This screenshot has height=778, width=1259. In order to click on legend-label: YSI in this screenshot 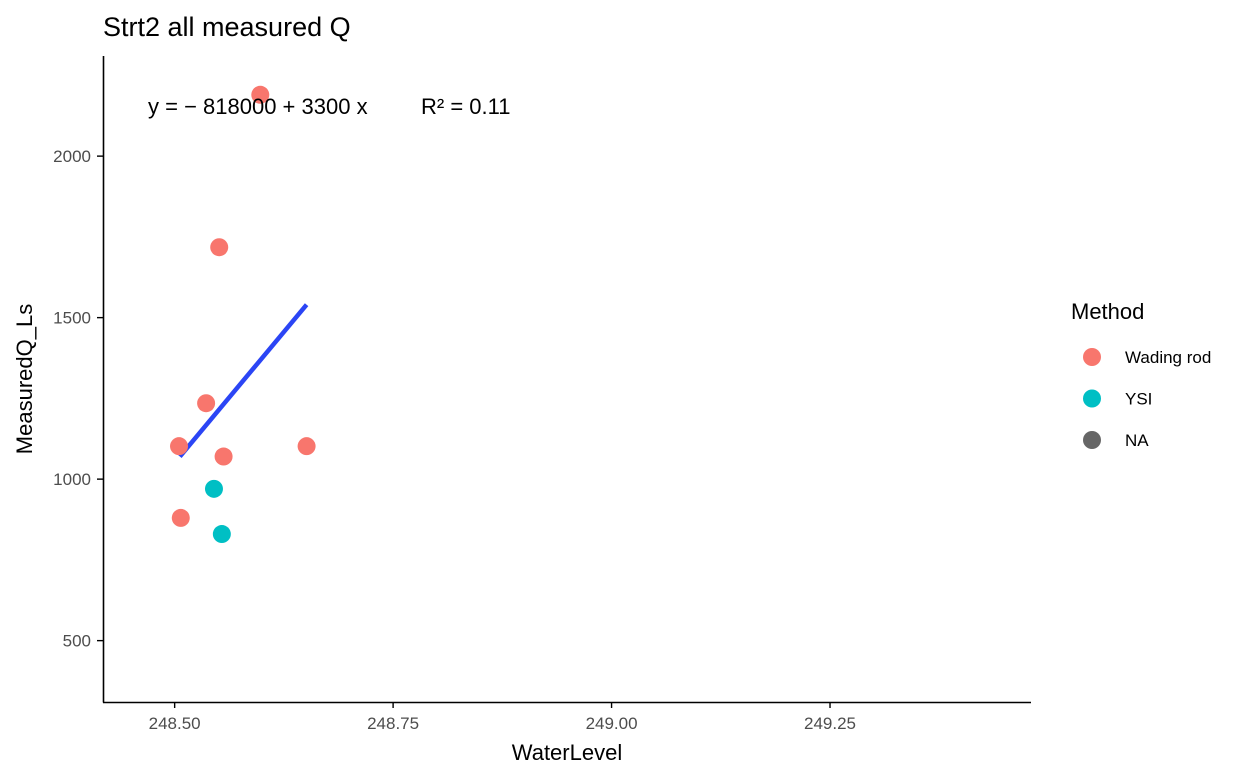, I will do `click(1138, 399)`.